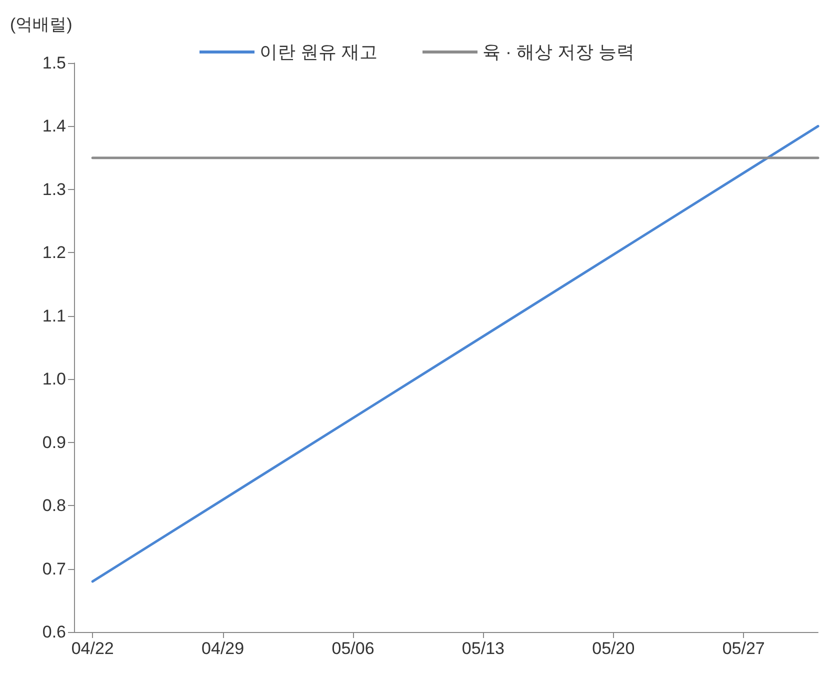 This screenshot has height=678, width=834. I want to click on y-tick-label: 1.0, so click(54, 379).